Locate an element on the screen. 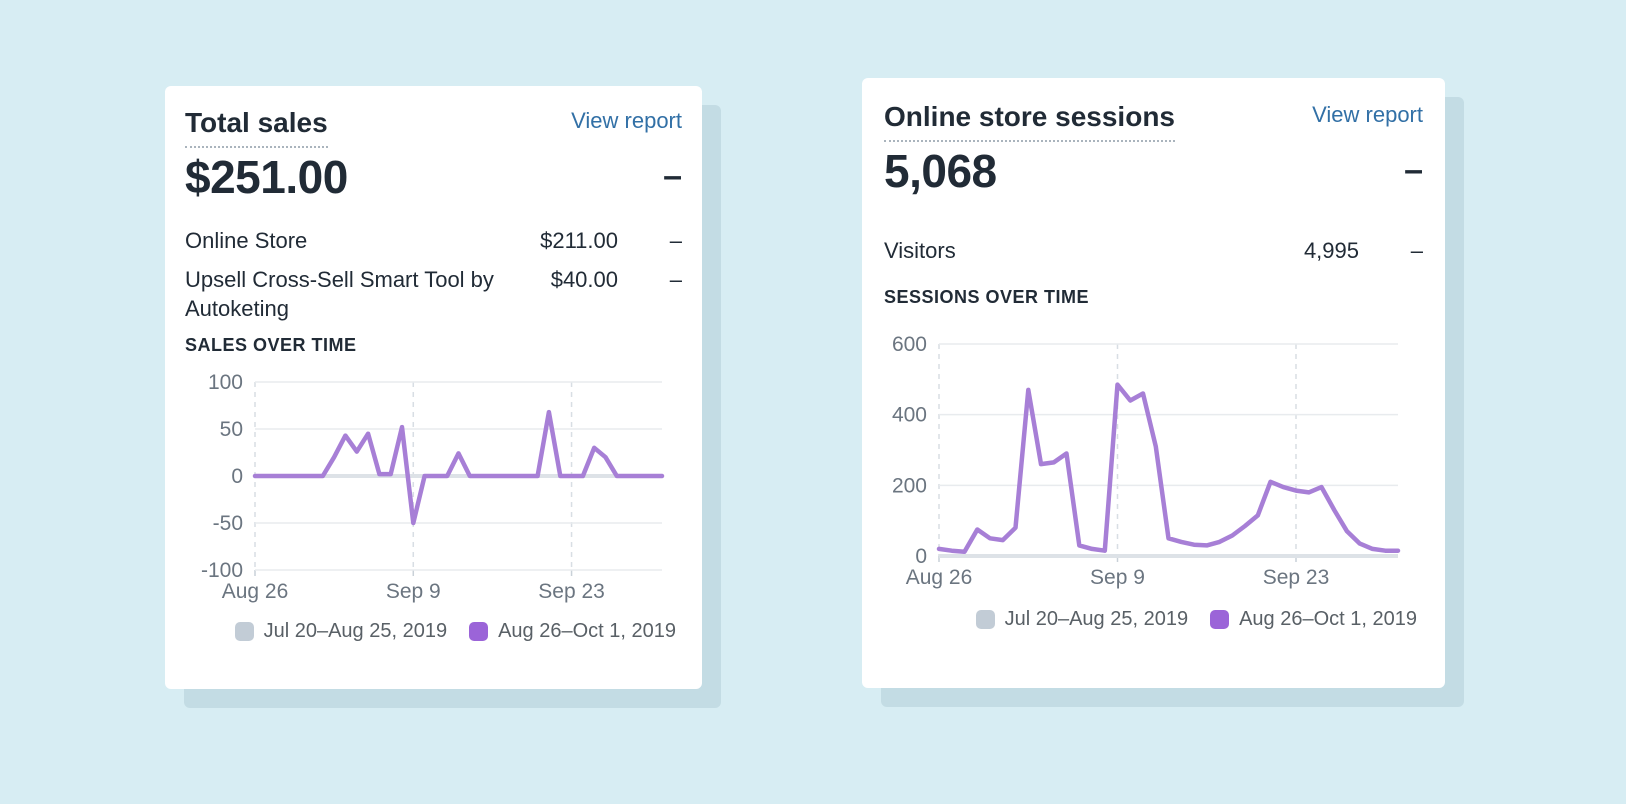  sessions-delta: – is located at coordinates (1413, 170).